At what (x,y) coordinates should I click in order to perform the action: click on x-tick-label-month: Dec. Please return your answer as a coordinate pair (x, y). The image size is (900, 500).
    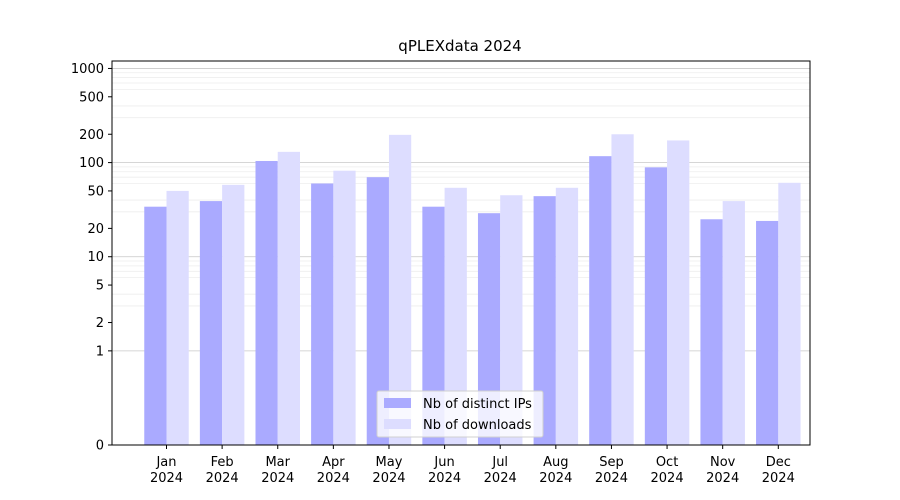
    Looking at the image, I should click on (778, 462).